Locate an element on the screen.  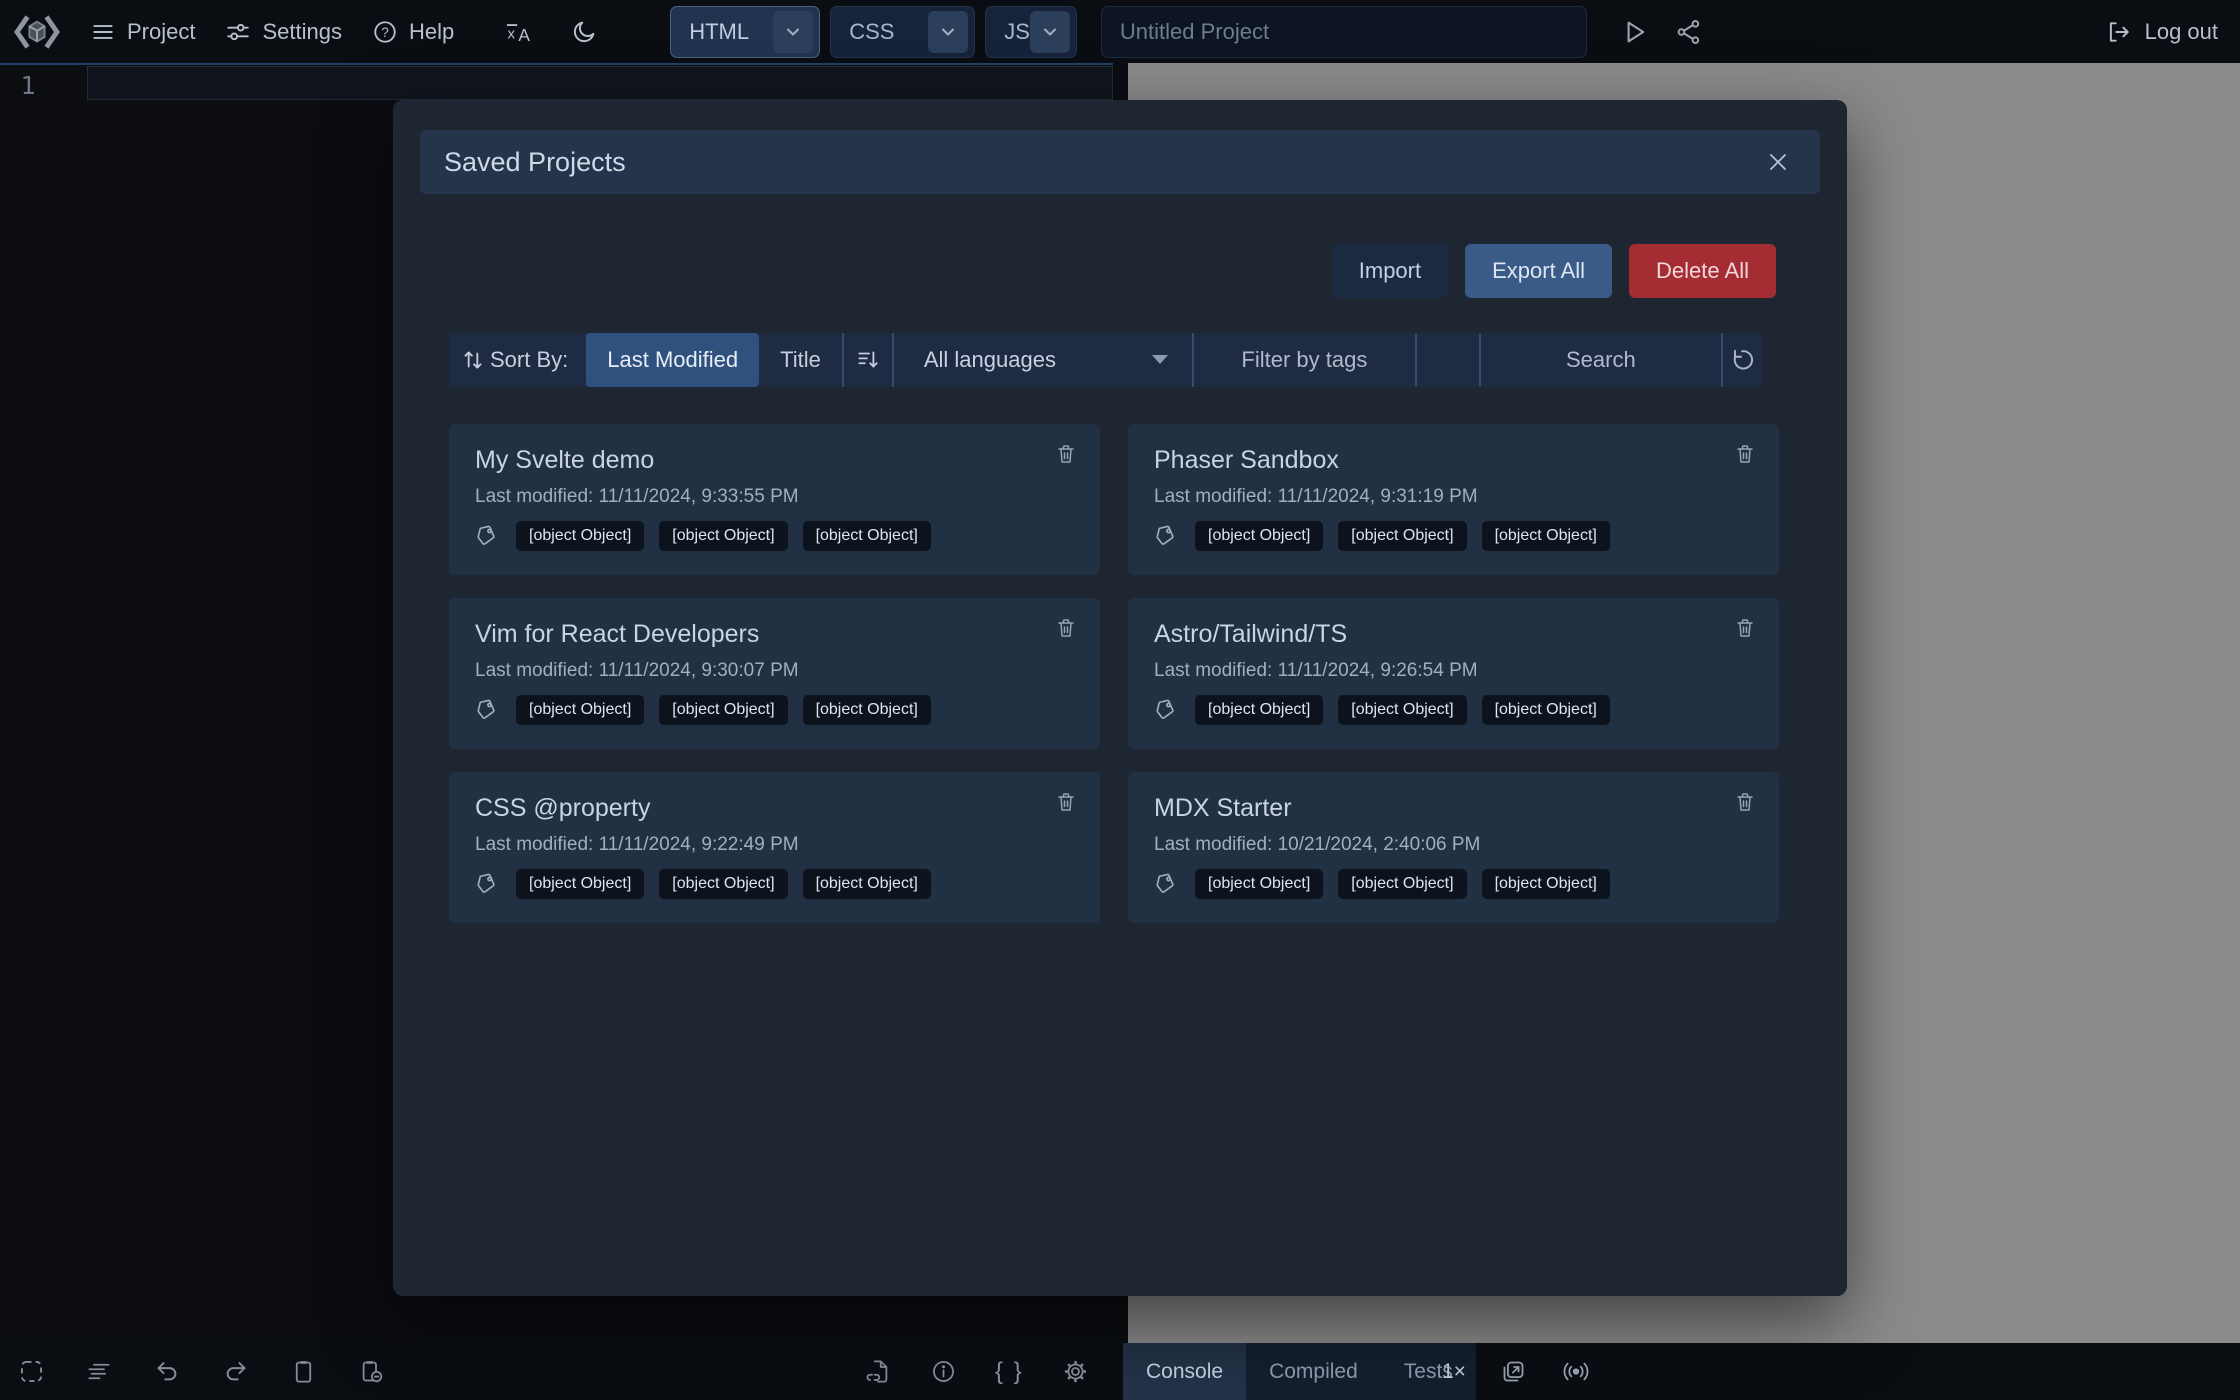
project-title: Phaser Sandbox is located at coordinates (1246, 460).